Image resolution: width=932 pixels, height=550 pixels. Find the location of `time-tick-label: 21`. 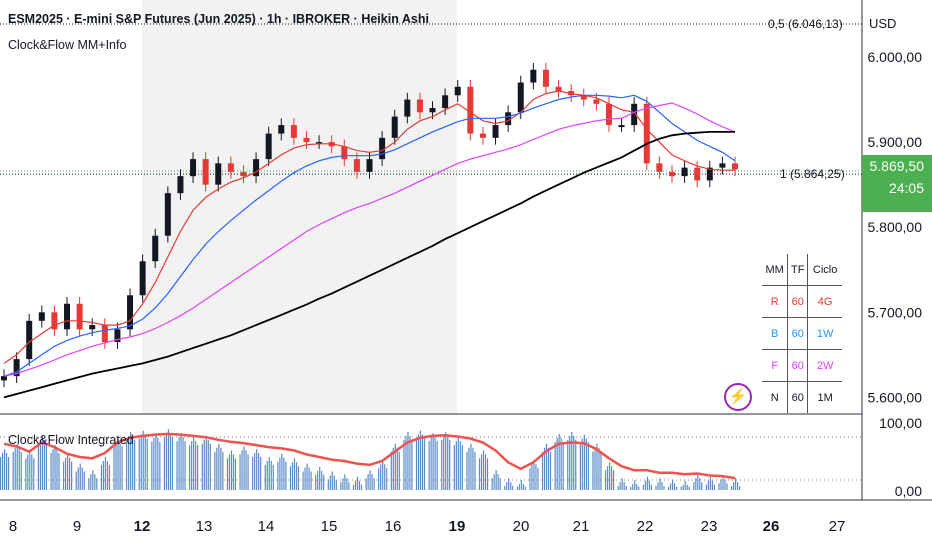

time-tick-label: 21 is located at coordinates (581, 526).